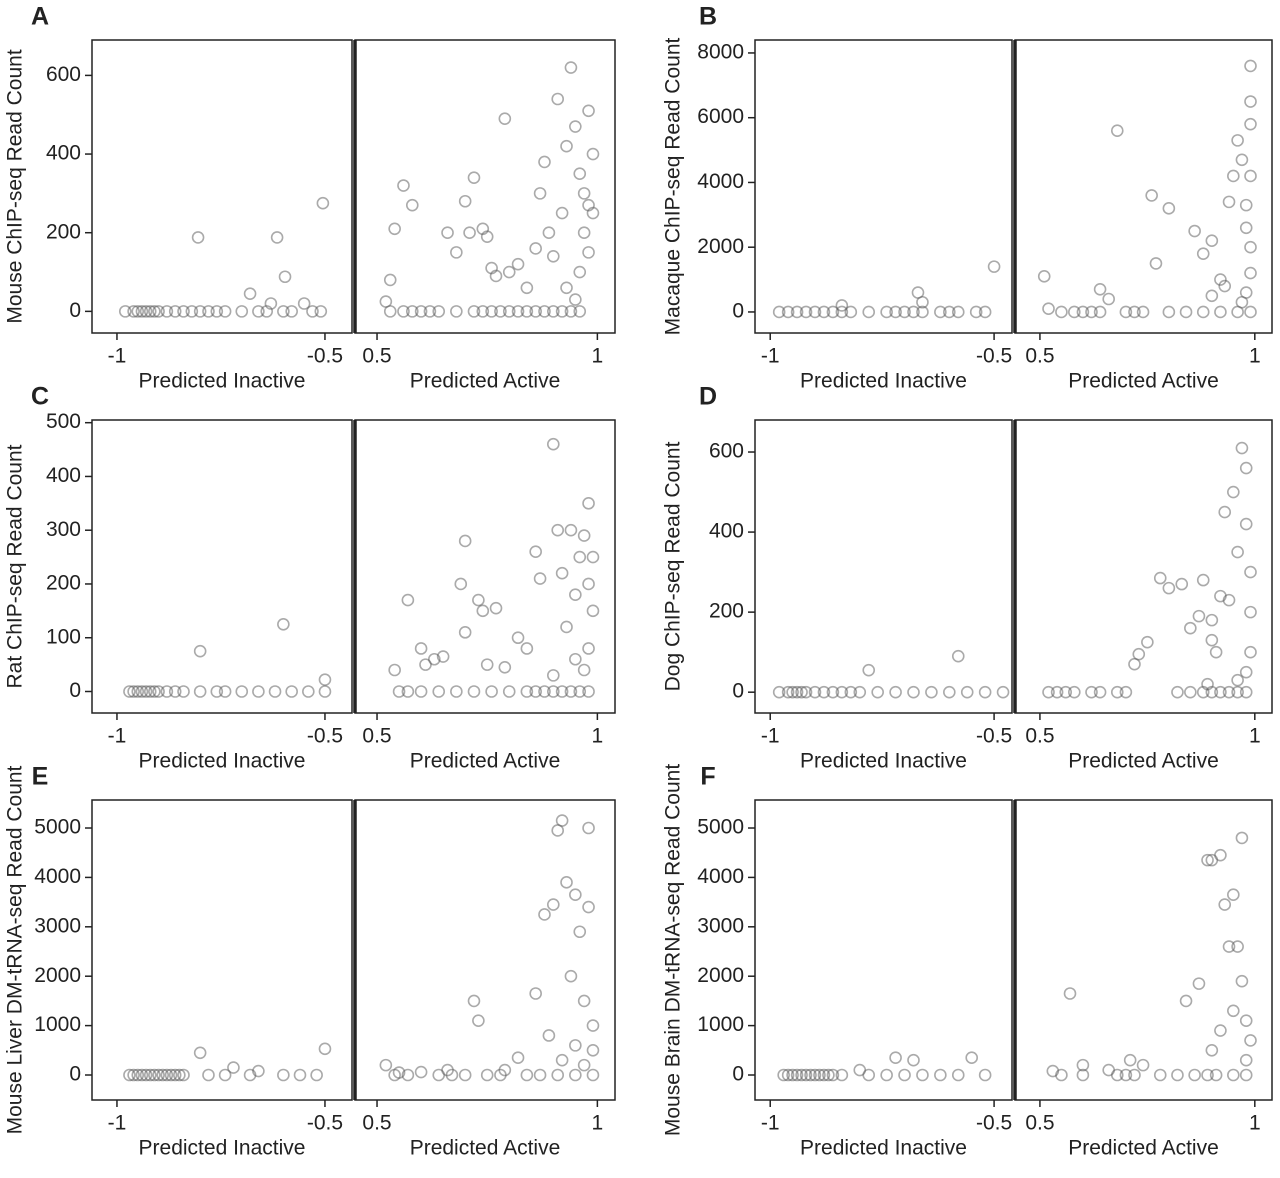 The height and width of the screenshot is (1178, 1280). Describe the element at coordinates (63, 529) in the screenshot. I see `y-tick-label: 300` at that location.